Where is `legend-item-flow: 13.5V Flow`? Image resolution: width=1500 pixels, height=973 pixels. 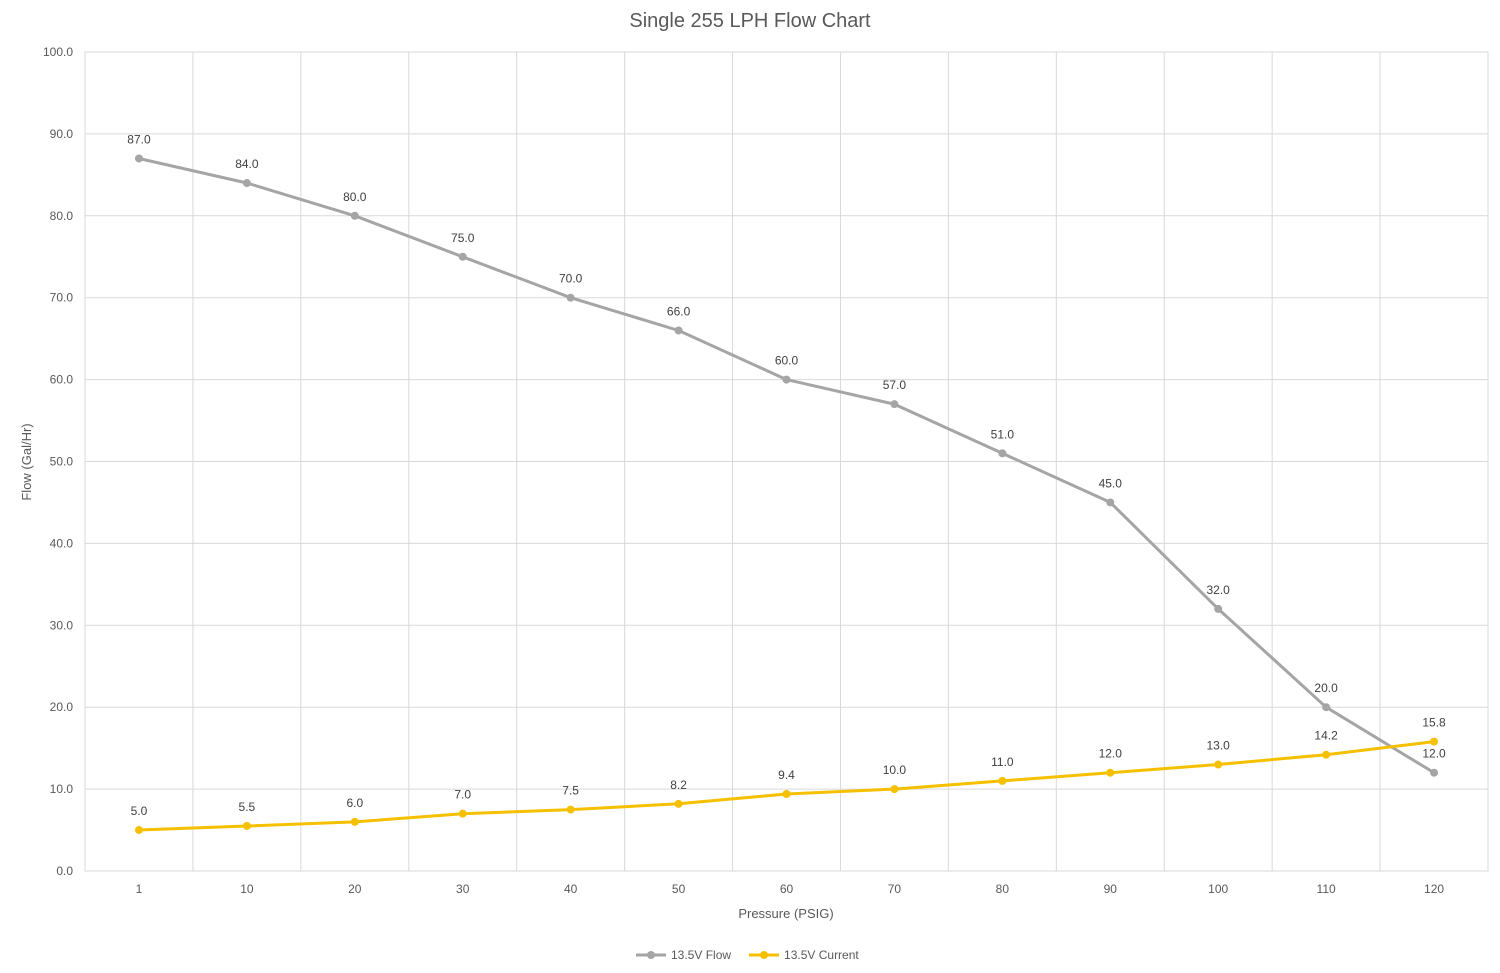 legend-item-flow: 13.5V Flow is located at coordinates (683, 955).